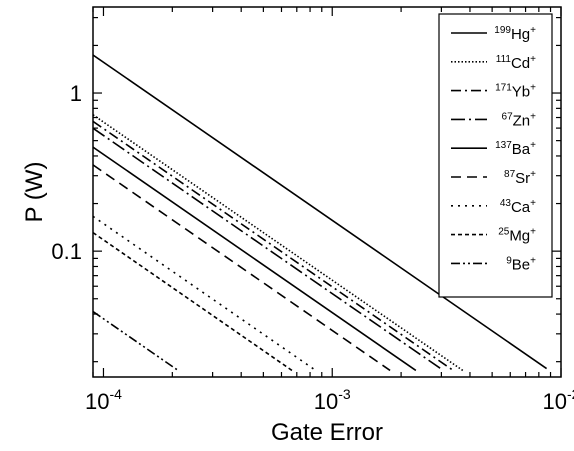 This screenshot has width=574, height=451. Describe the element at coordinates (493, 63) in the screenshot. I see `legend-item-cd: 111Cd+` at that location.